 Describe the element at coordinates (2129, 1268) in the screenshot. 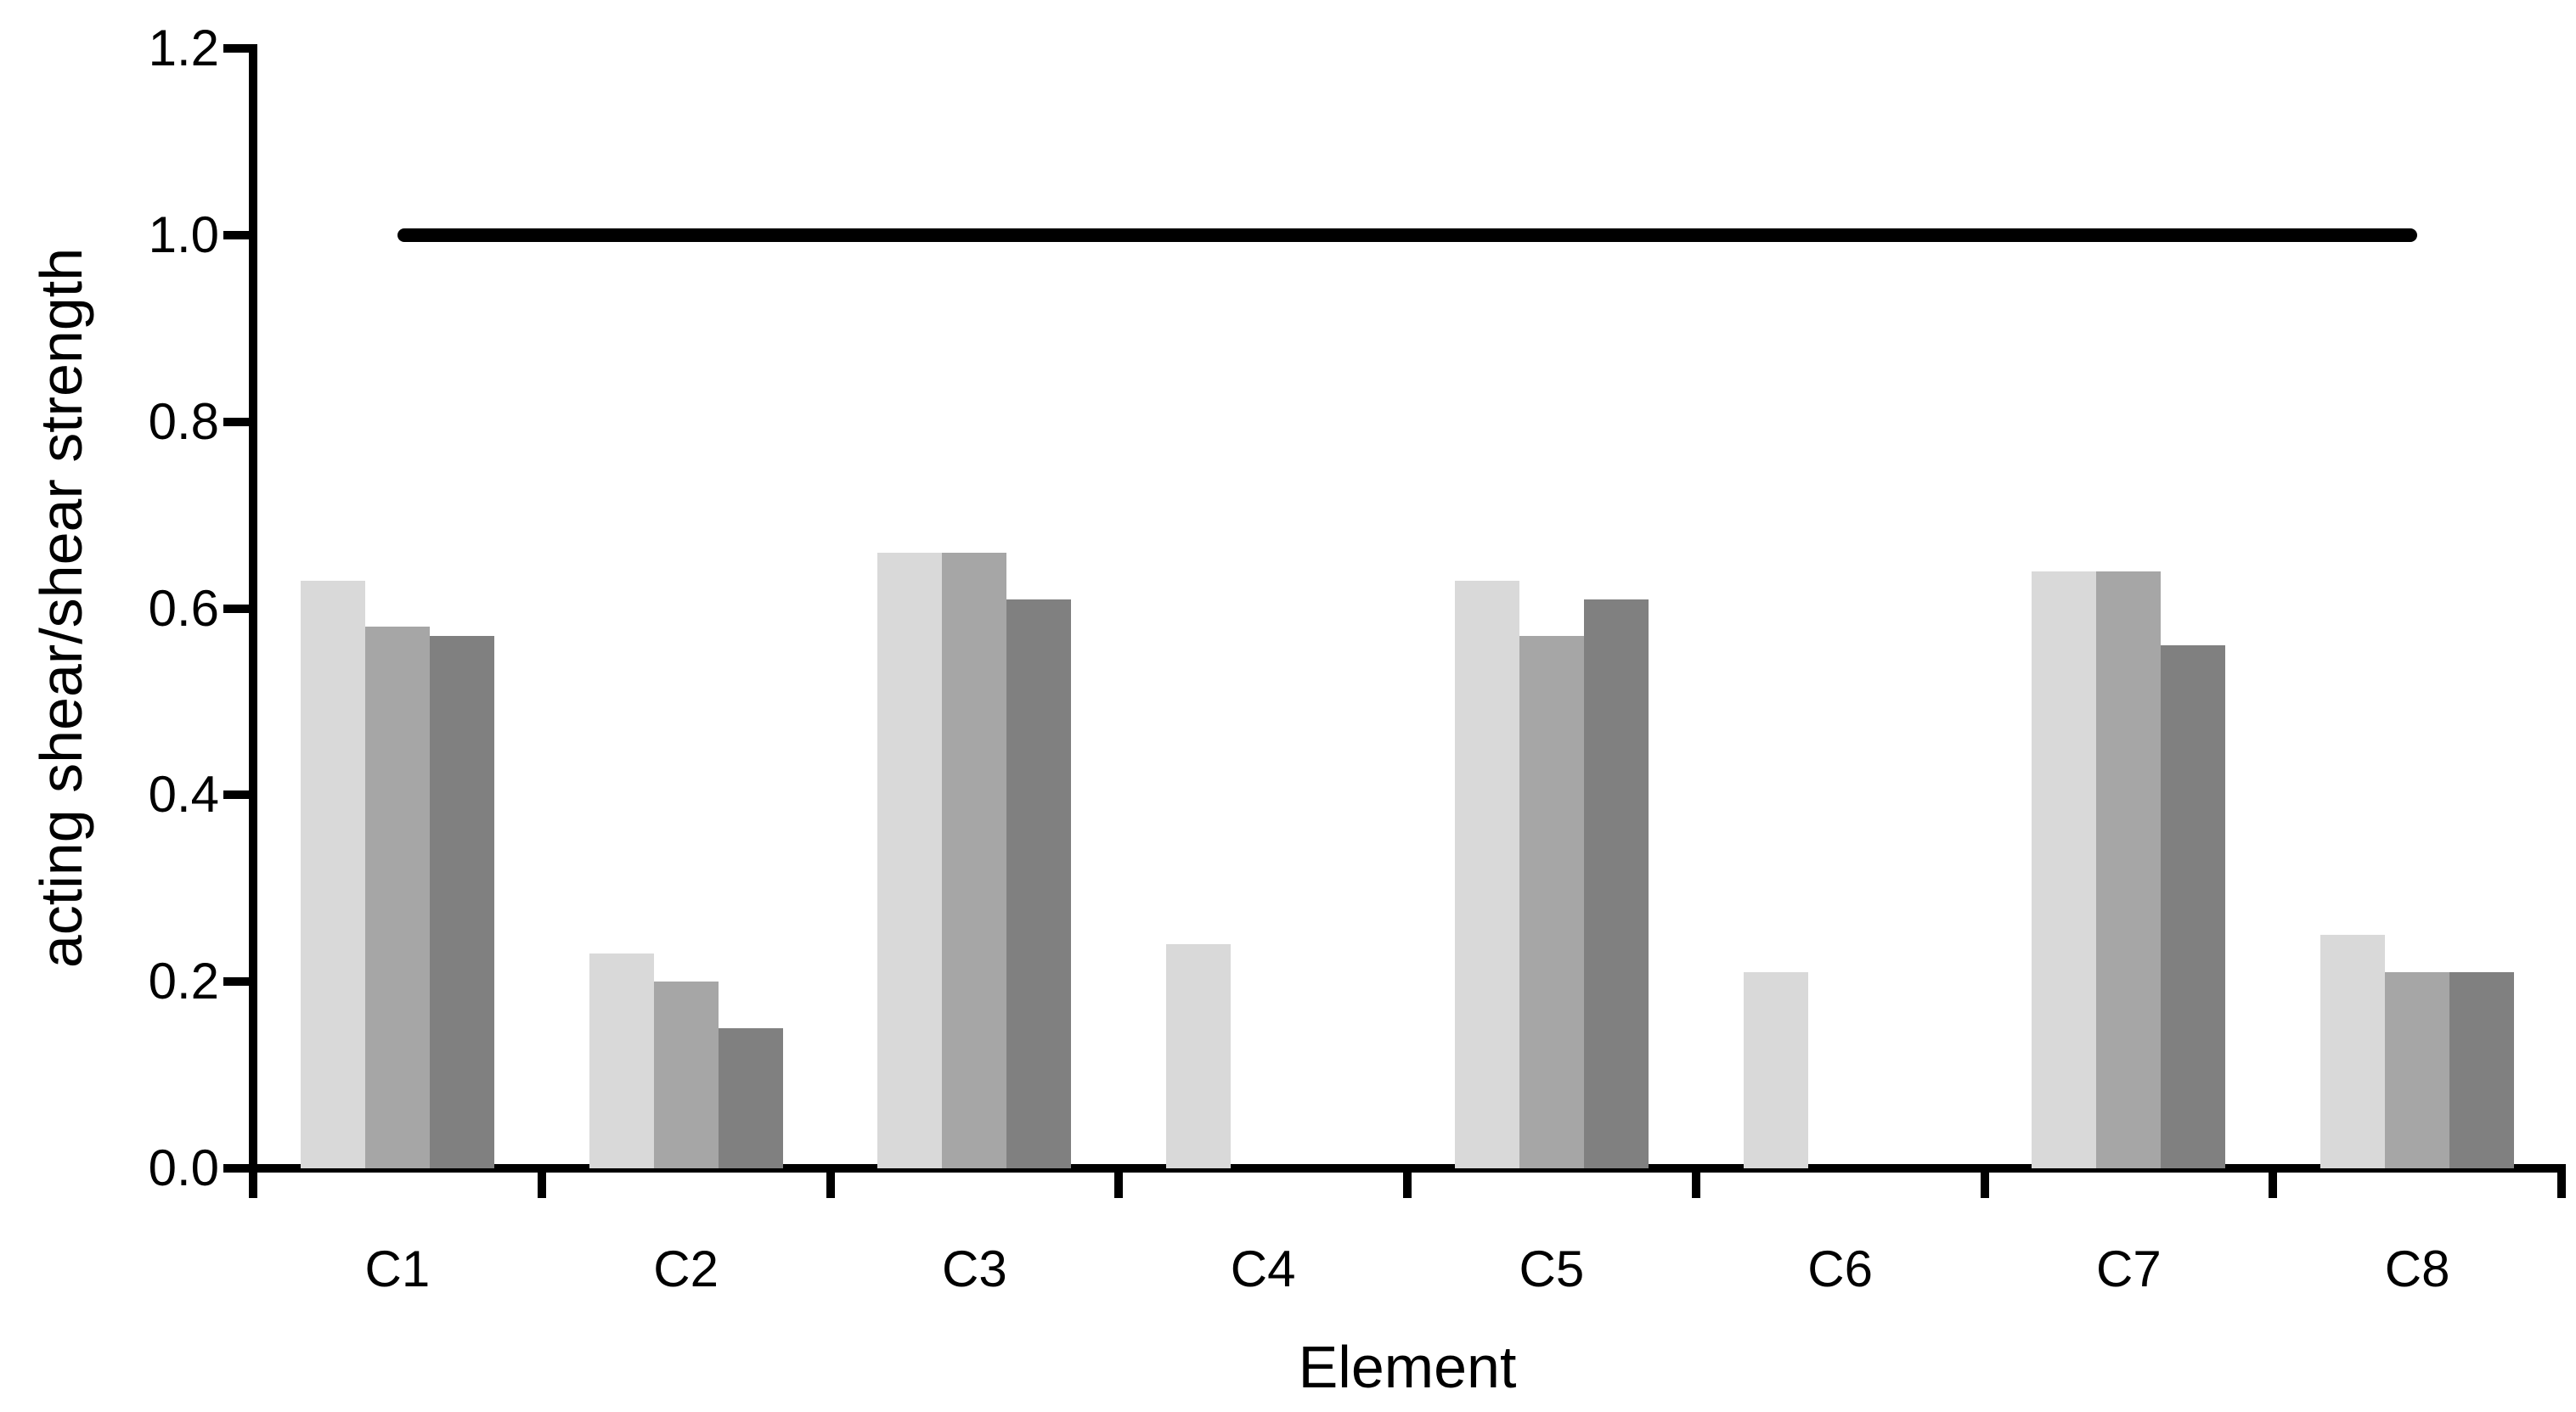

I see `x-category-label: C7` at that location.